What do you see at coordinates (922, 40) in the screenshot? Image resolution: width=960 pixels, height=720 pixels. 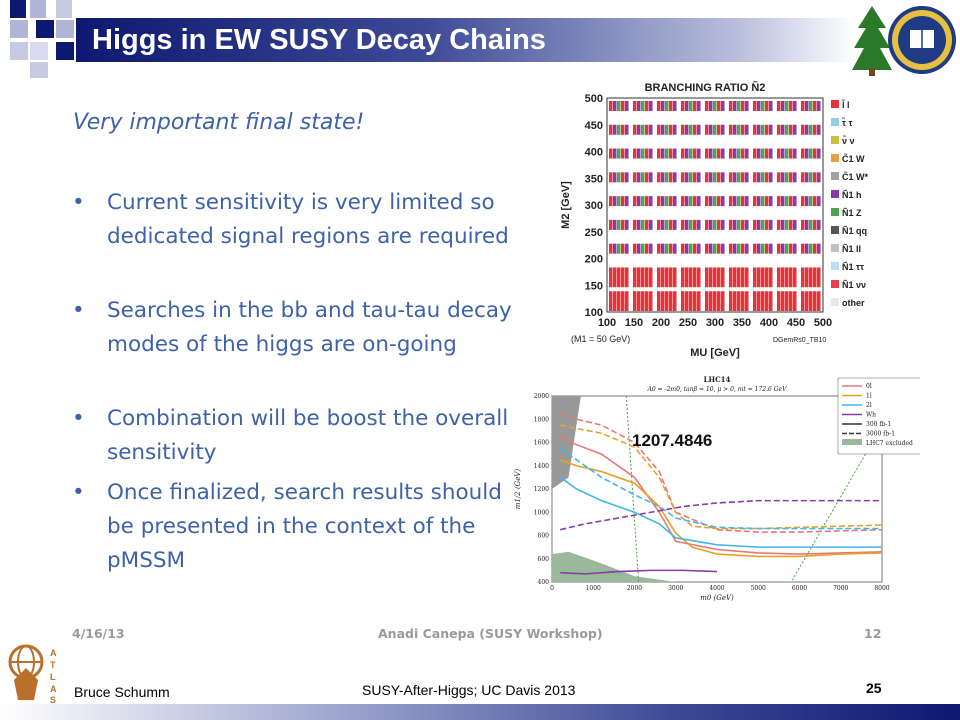 I see `seal-icon` at bounding box center [922, 40].